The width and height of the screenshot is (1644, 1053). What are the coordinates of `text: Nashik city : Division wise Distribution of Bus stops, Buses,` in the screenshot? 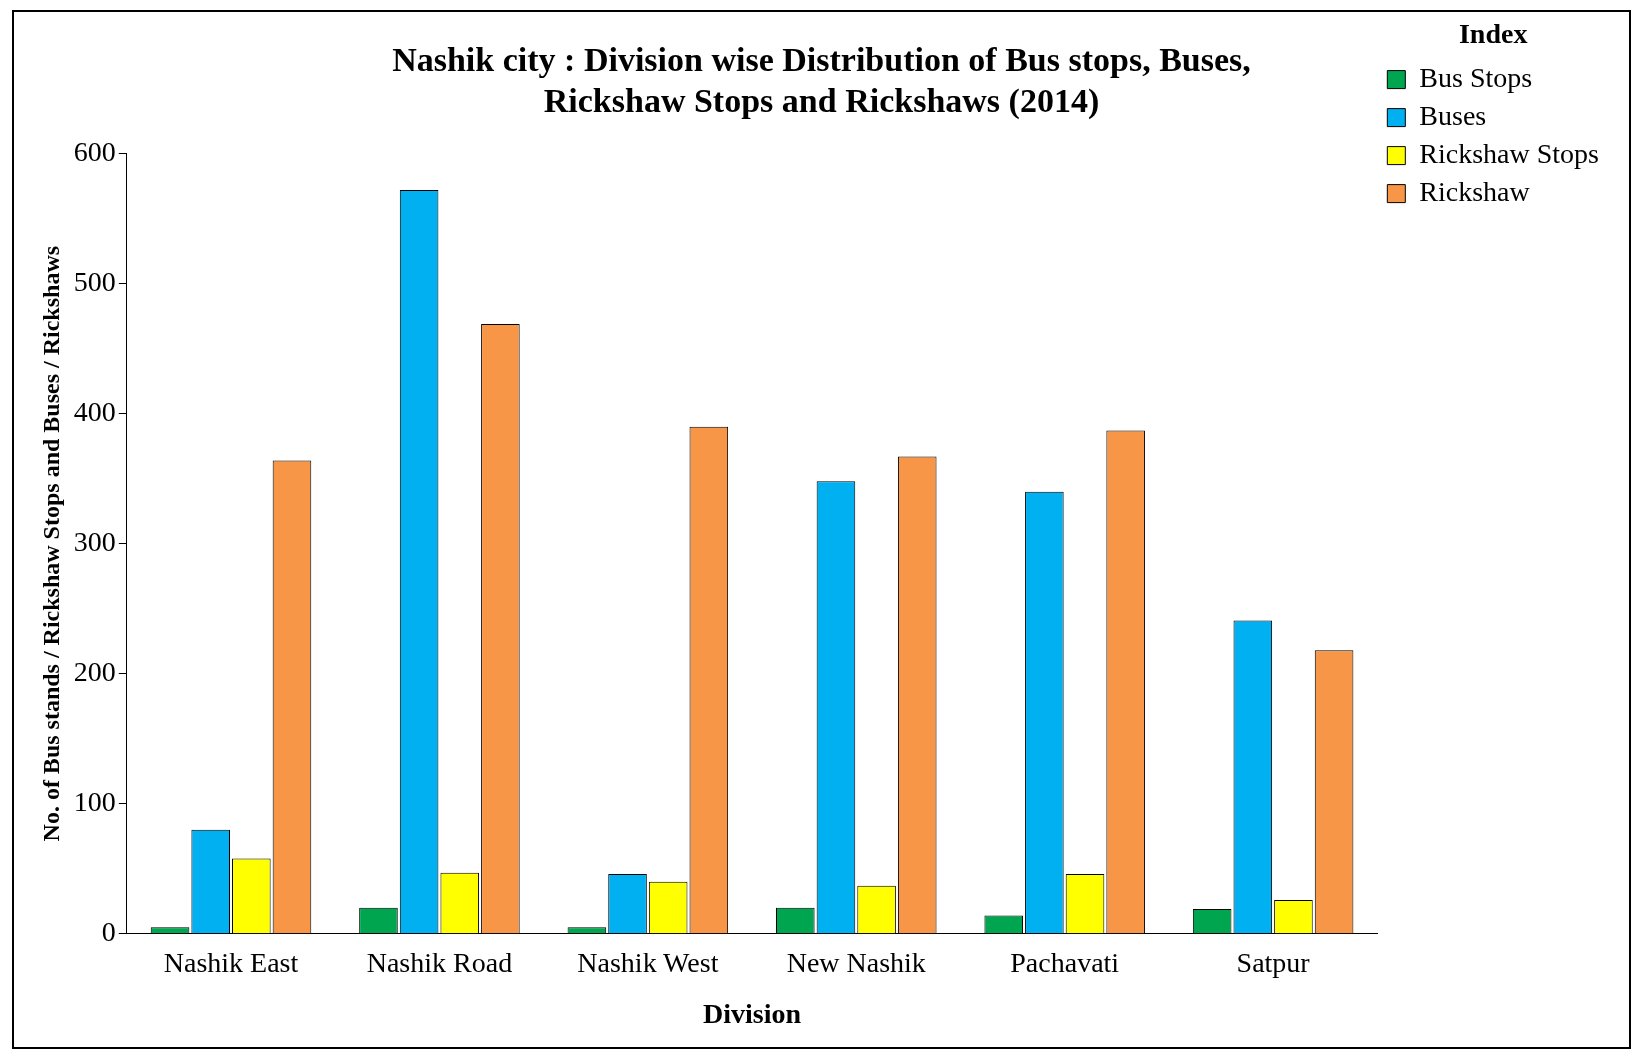 It's located at (821, 60).